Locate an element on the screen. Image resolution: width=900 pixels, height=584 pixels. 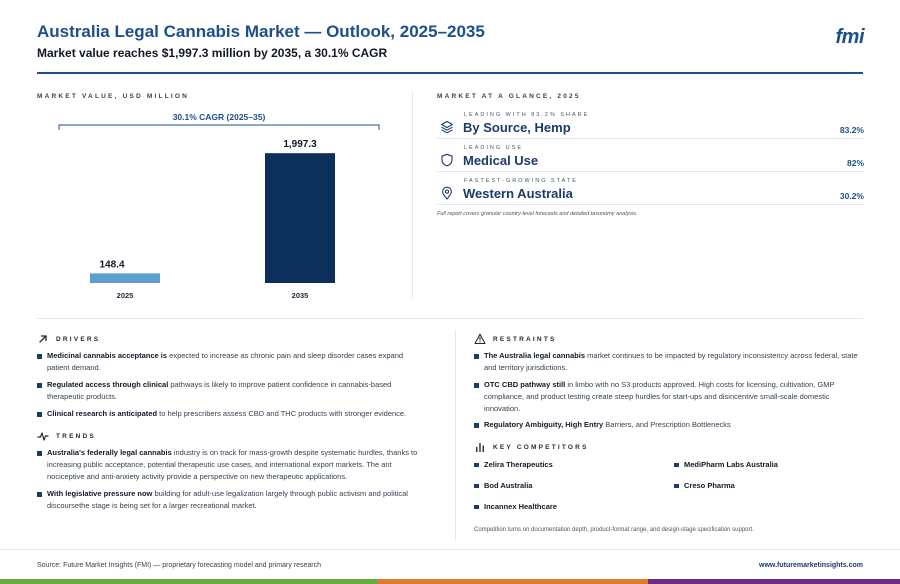
trend-pulse-icon is located at coordinates (43, 436).